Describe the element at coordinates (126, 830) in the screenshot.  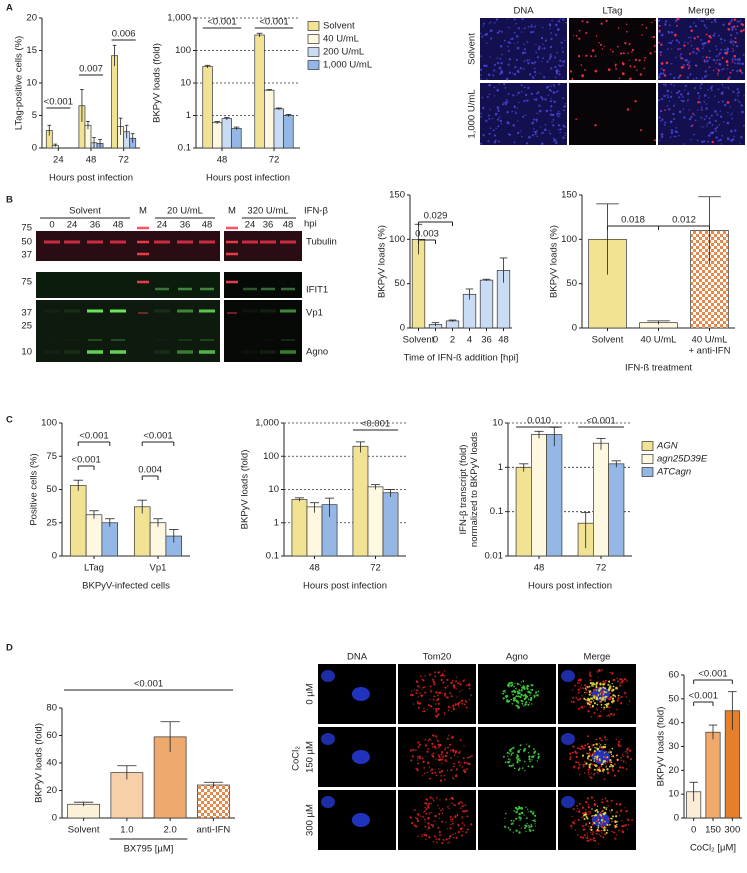
I see `x-tick-label: 1.0` at that location.